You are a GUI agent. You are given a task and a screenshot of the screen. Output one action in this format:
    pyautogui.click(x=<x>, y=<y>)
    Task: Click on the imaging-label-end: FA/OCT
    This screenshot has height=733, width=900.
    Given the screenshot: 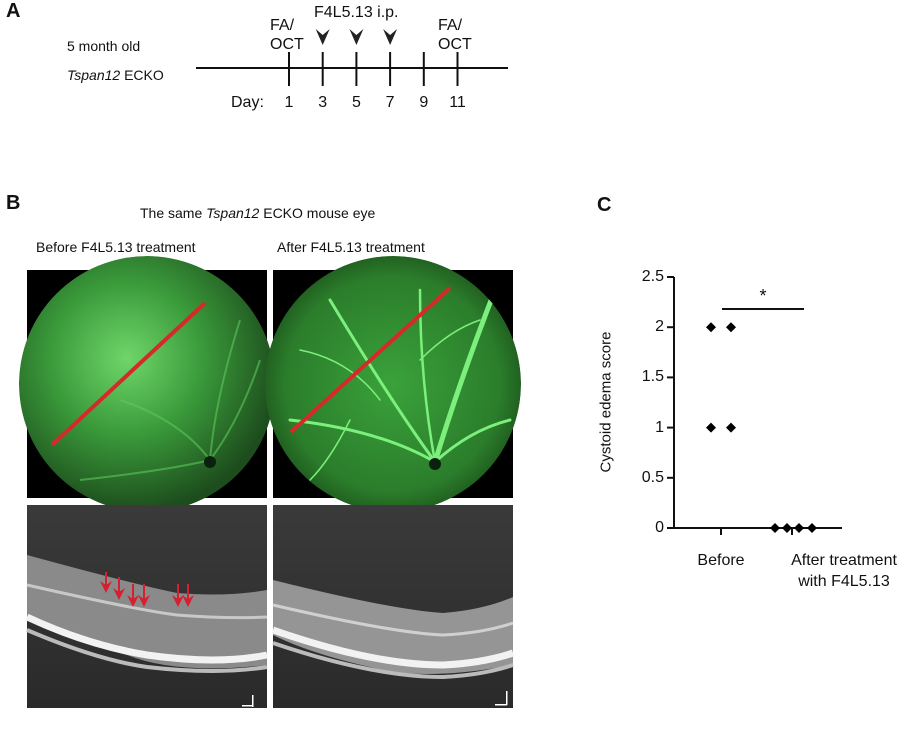 What is the action you would take?
    pyautogui.click(x=455, y=35)
    